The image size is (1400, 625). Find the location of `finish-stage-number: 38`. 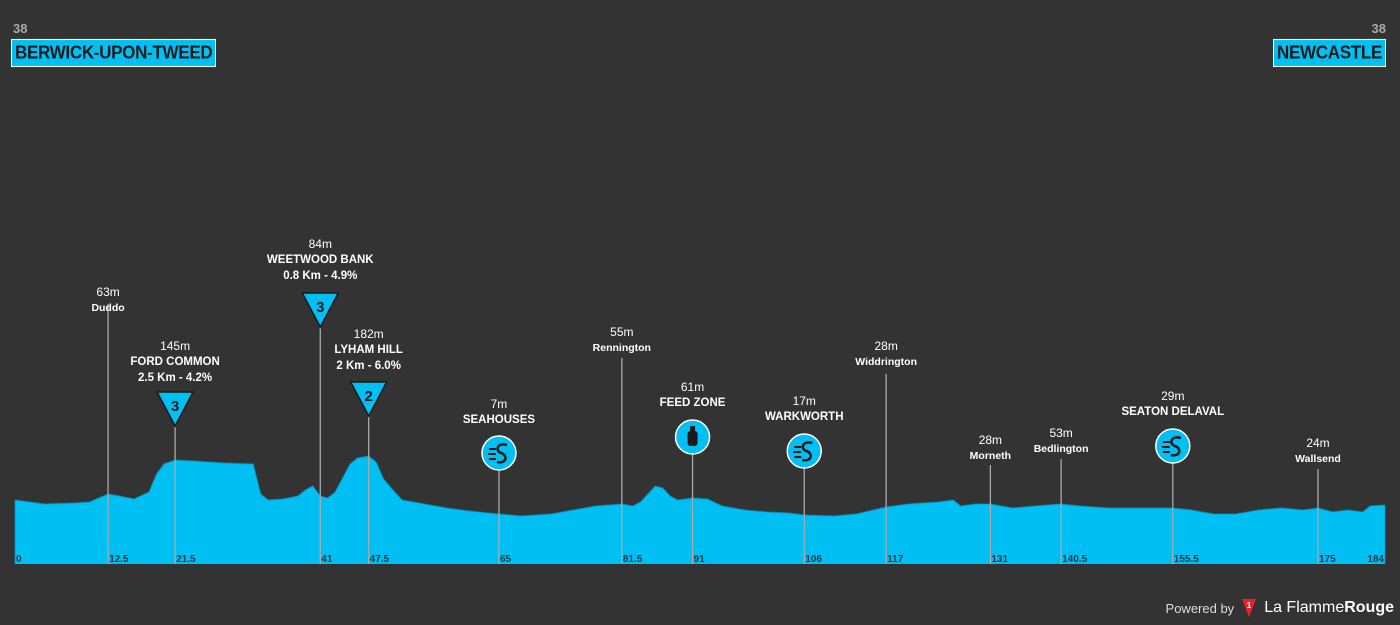

finish-stage-number: 38 is located at coordinates (1378, 28).